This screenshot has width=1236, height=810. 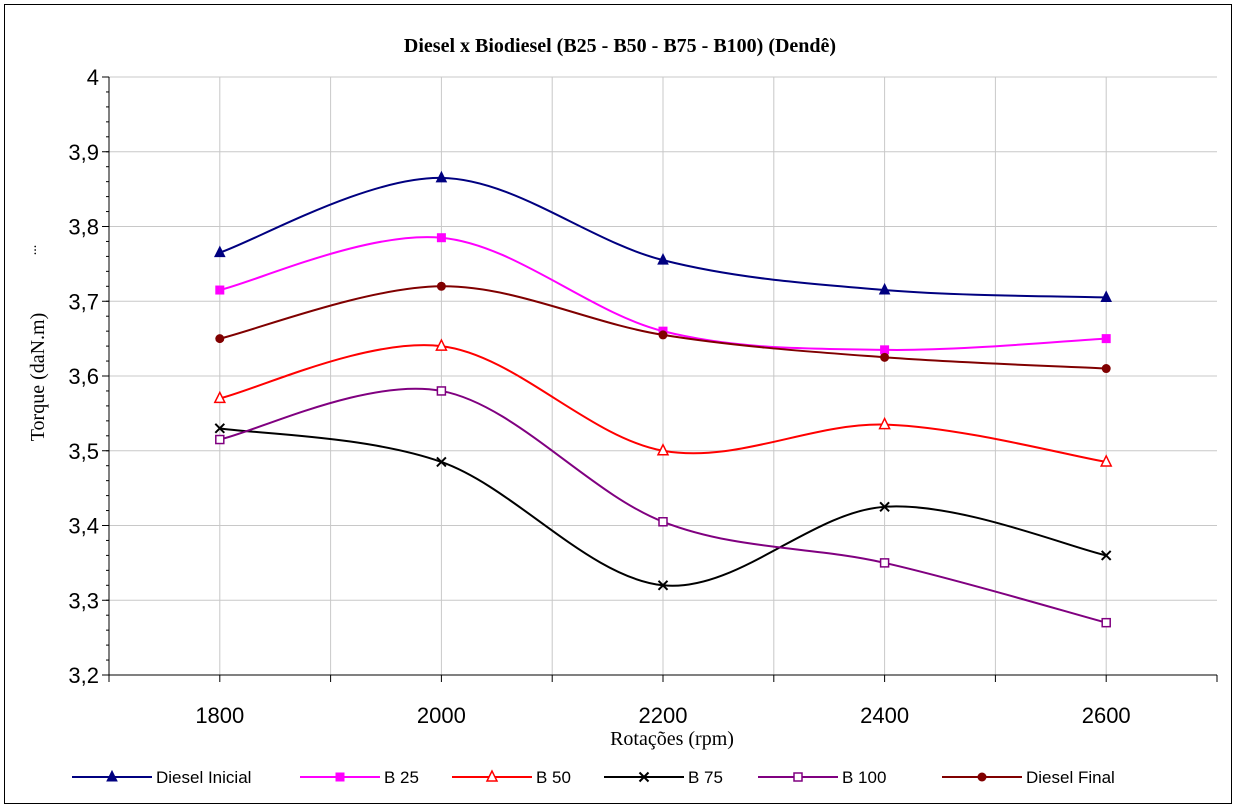 I want to click on legend-label: B 75, so click(x=705, y=777).